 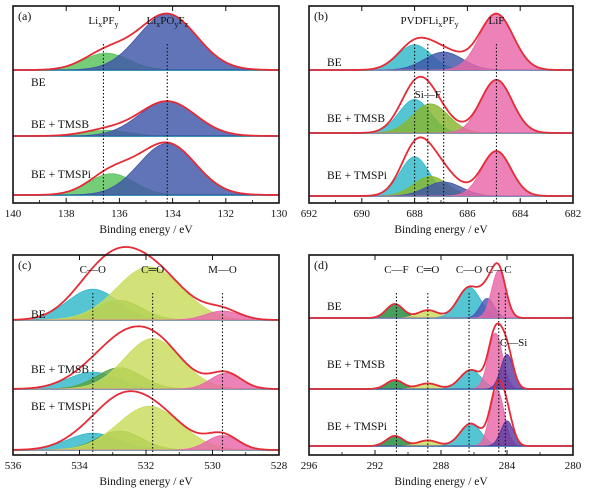 I want to click on peak-label: C—F, so click(x=396, y=270).